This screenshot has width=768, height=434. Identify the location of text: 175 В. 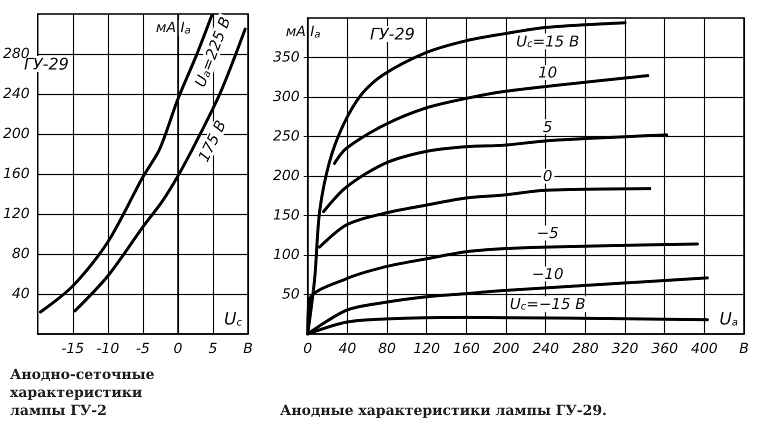
(212, 141).